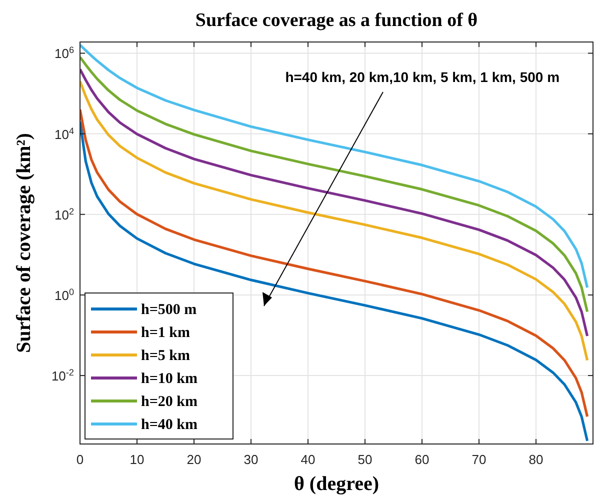 Image resolution: width=595 pixels, height=498 pixels. What do you see at coordinates (337, 484) in the screenshot?
I see `x-axis-title: θ (degree)` at bounding box center [337, 484].